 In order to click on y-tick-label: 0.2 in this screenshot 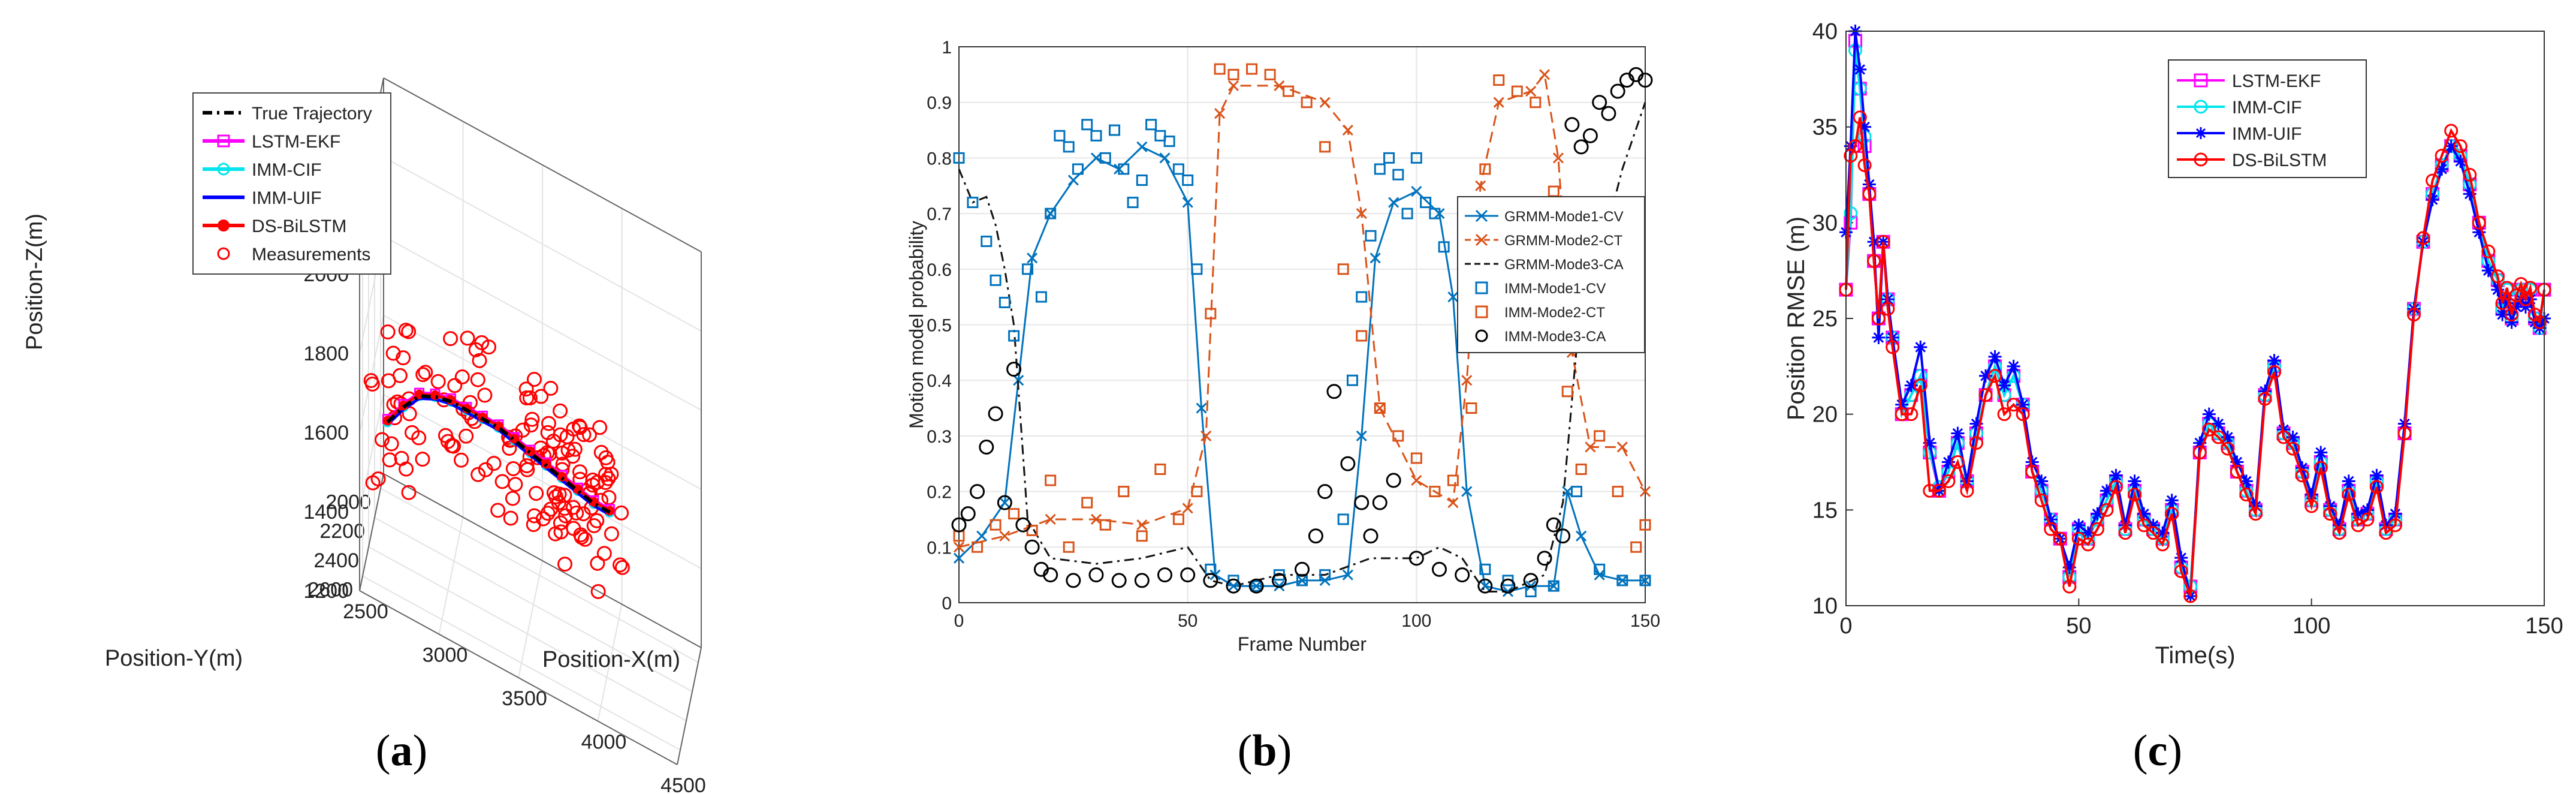, I will do `click(940, 493)`.